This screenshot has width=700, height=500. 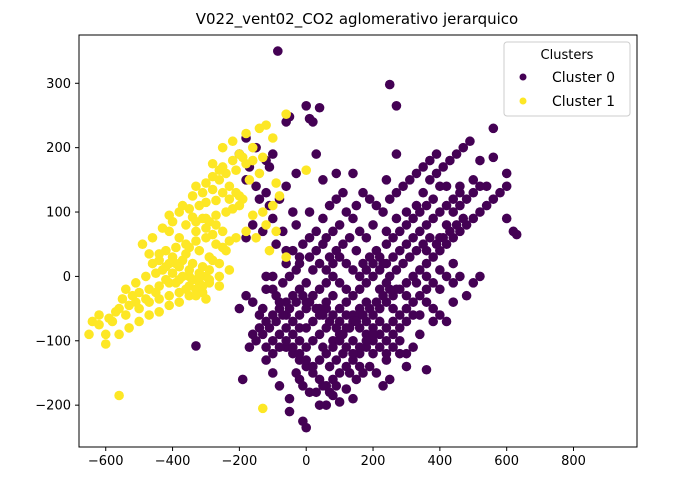 What do you see at coordinates (106, 461) in the screenshot?
I see `x-tick-label: −600` at bounding box center [106, 461].